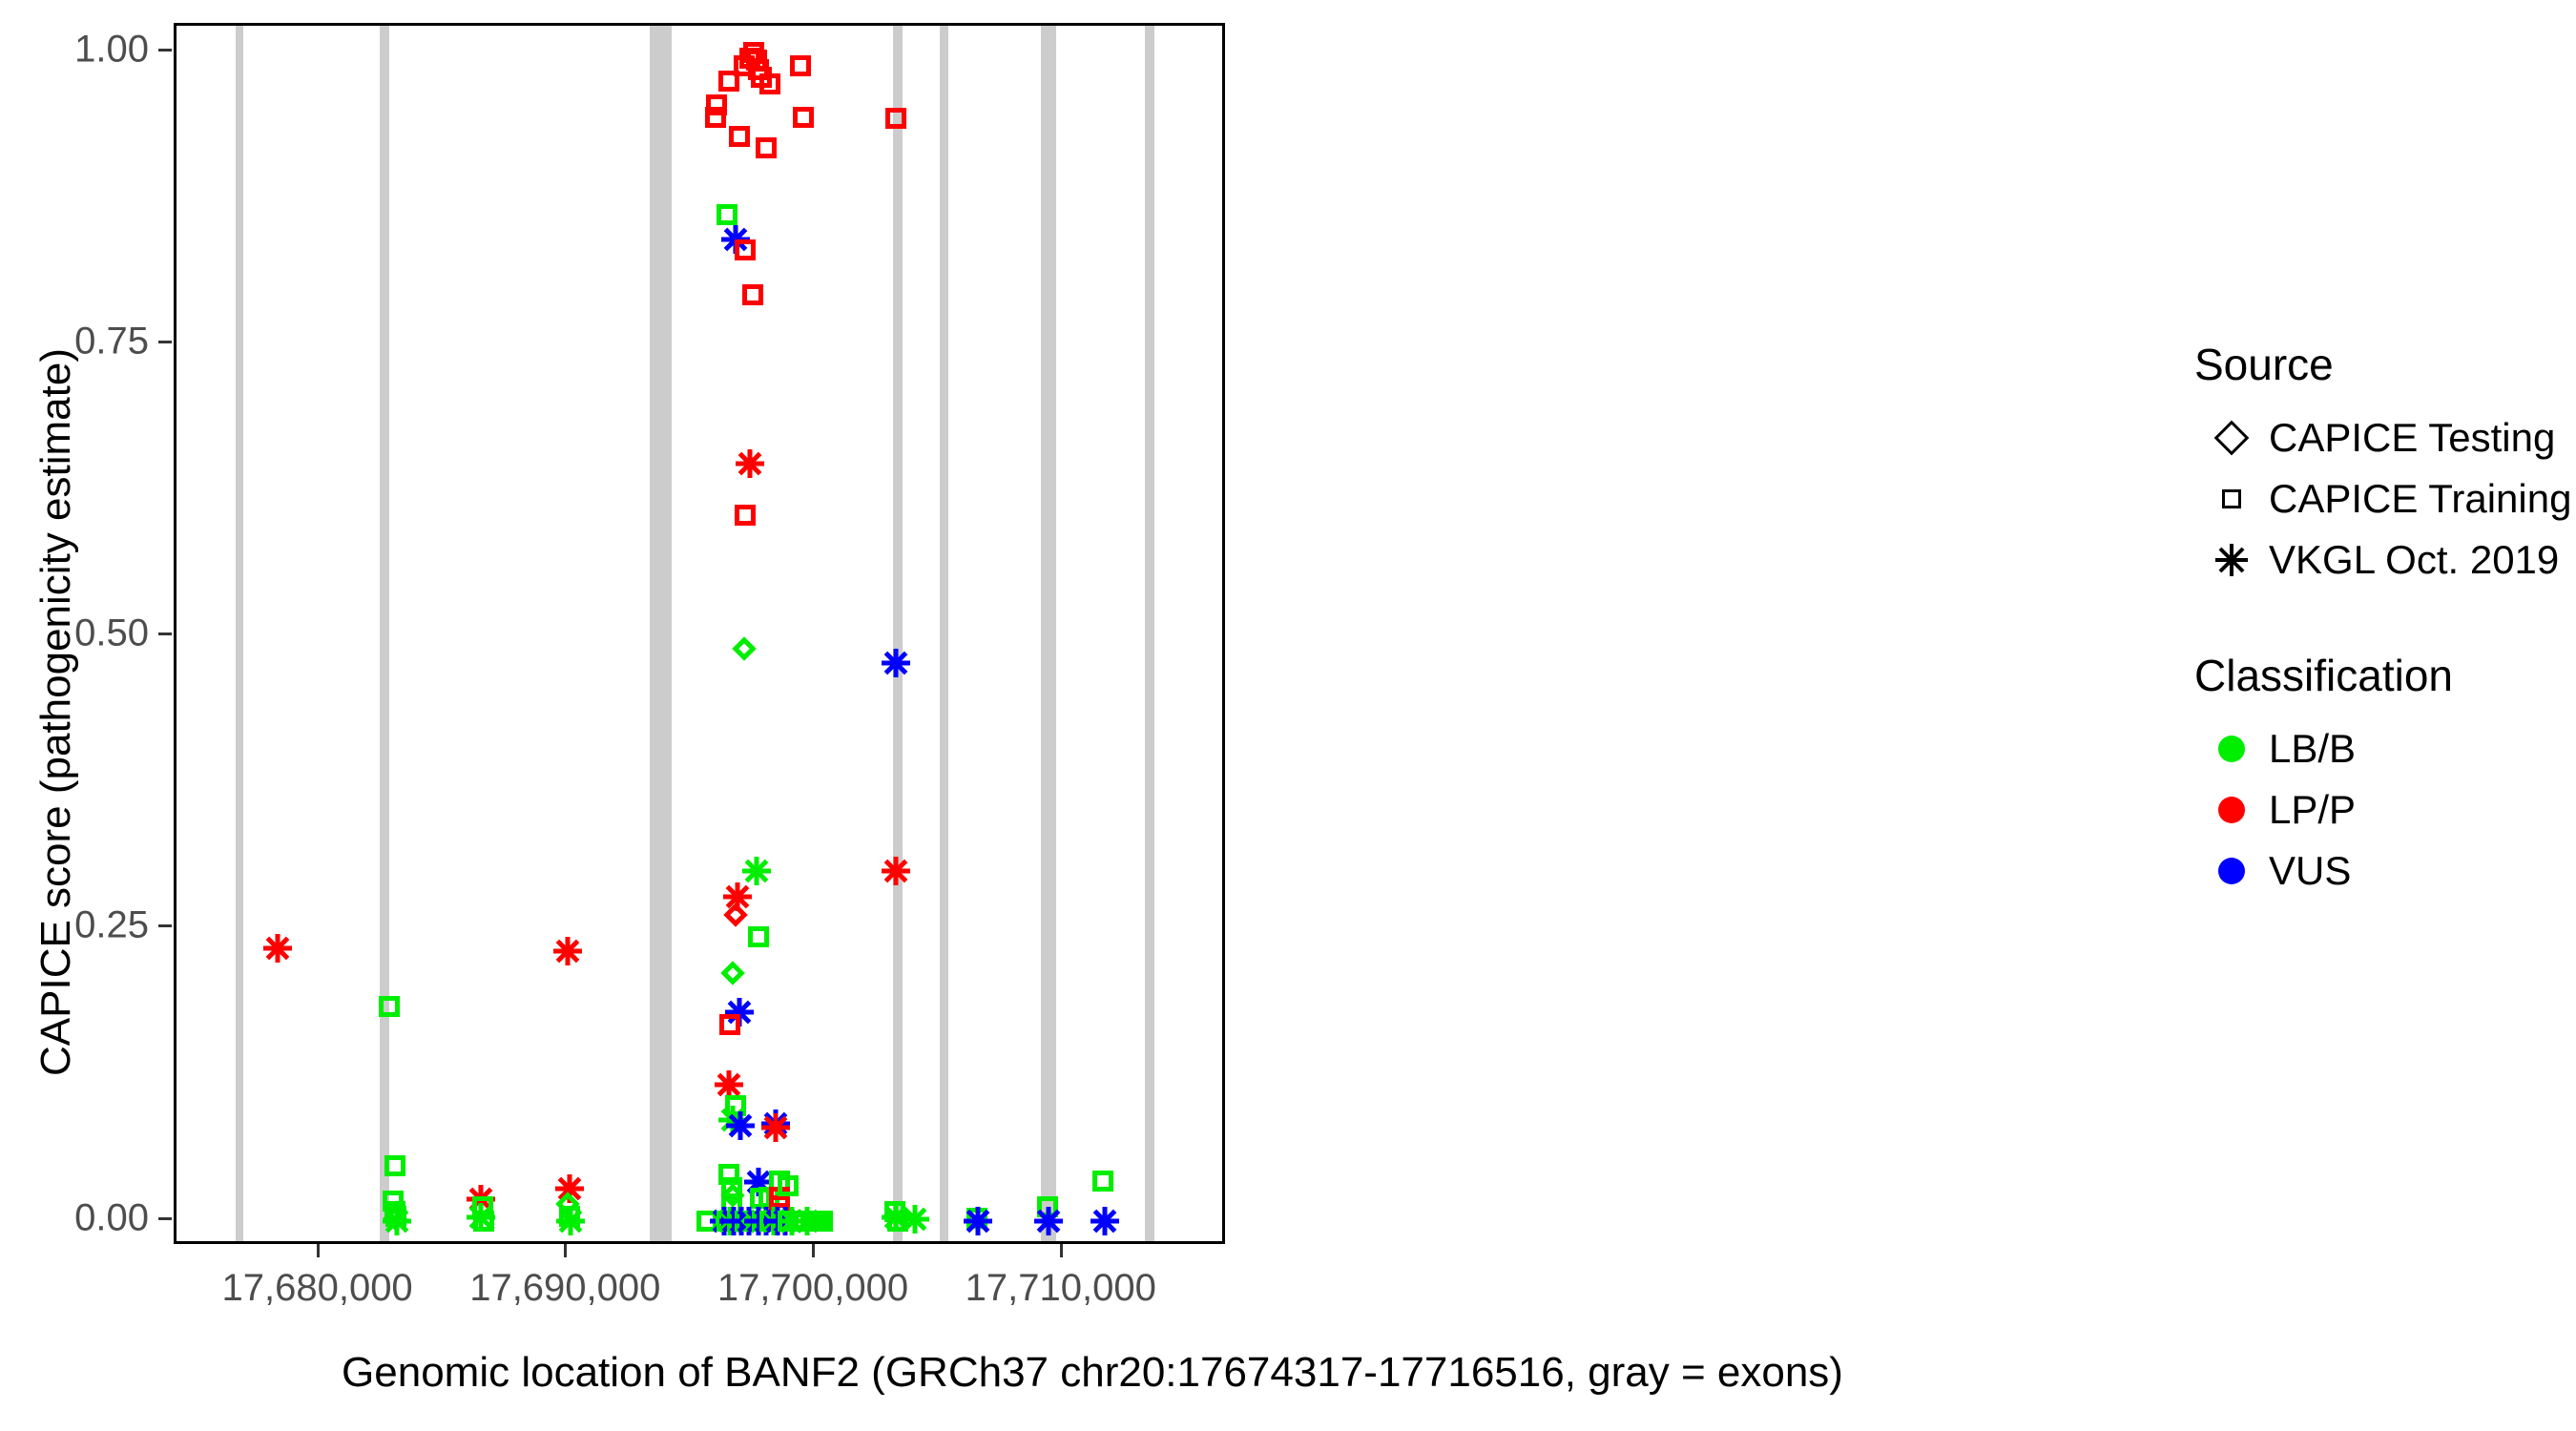 This screenshot has height=1431, width=2576. What do you see at coordinates (2375, 871) in the screenshot?
I see `legend-item-classification: VUS` at bounding box center [2375, 871].